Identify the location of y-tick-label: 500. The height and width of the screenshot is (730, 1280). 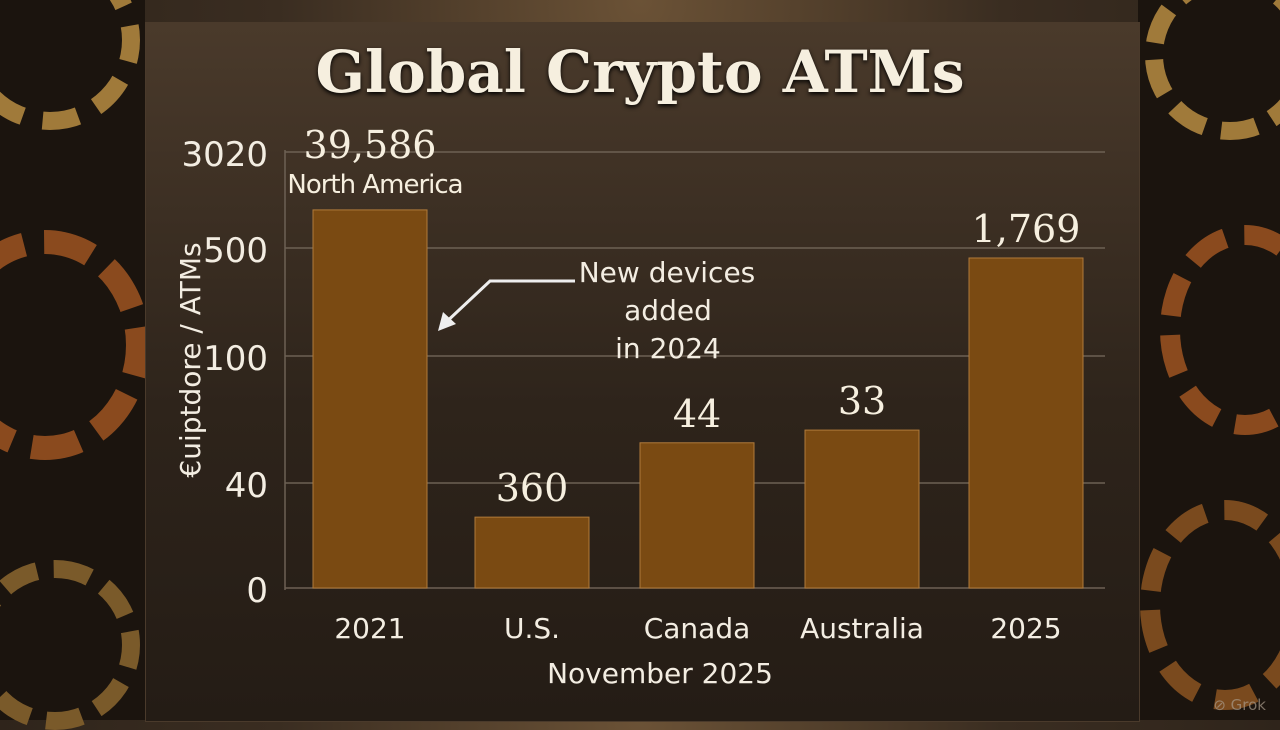
(235, 251).